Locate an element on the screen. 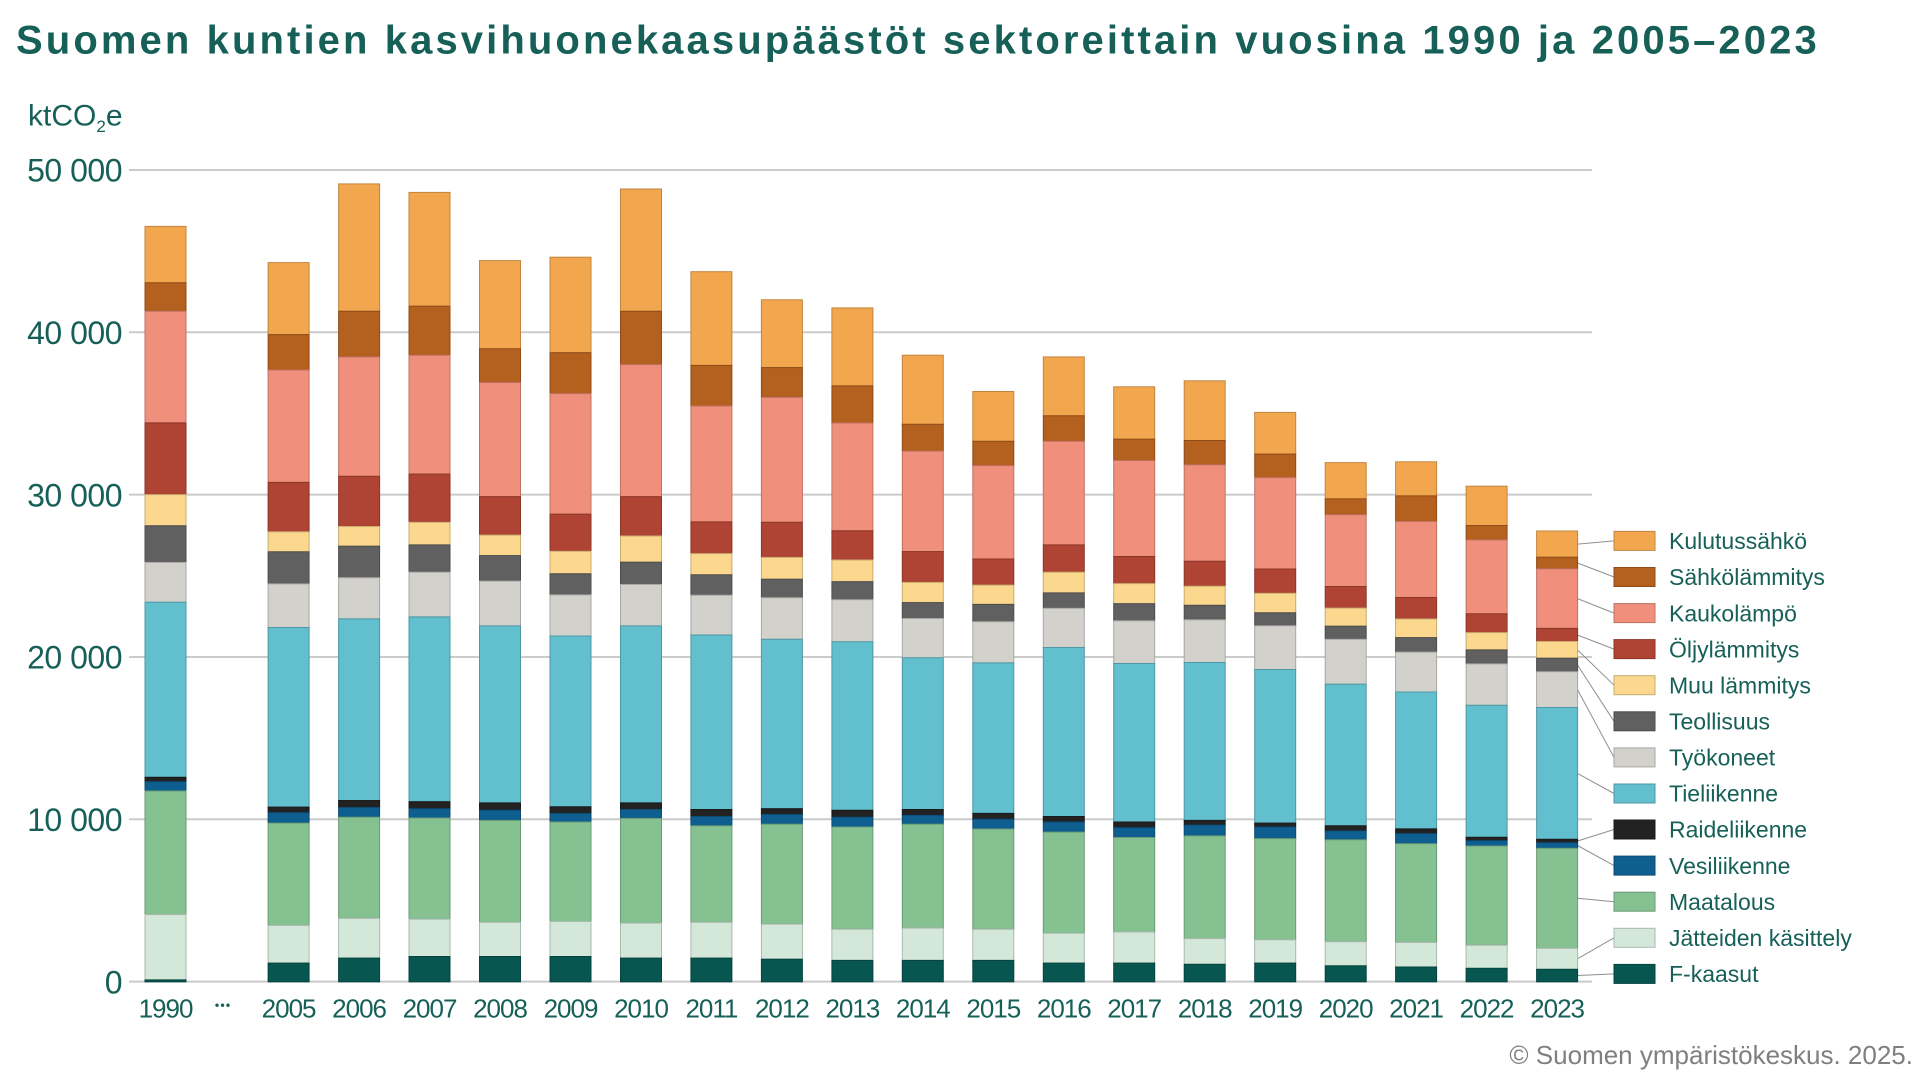  svg-text: 2007 is located at coordinates (430, 1009).